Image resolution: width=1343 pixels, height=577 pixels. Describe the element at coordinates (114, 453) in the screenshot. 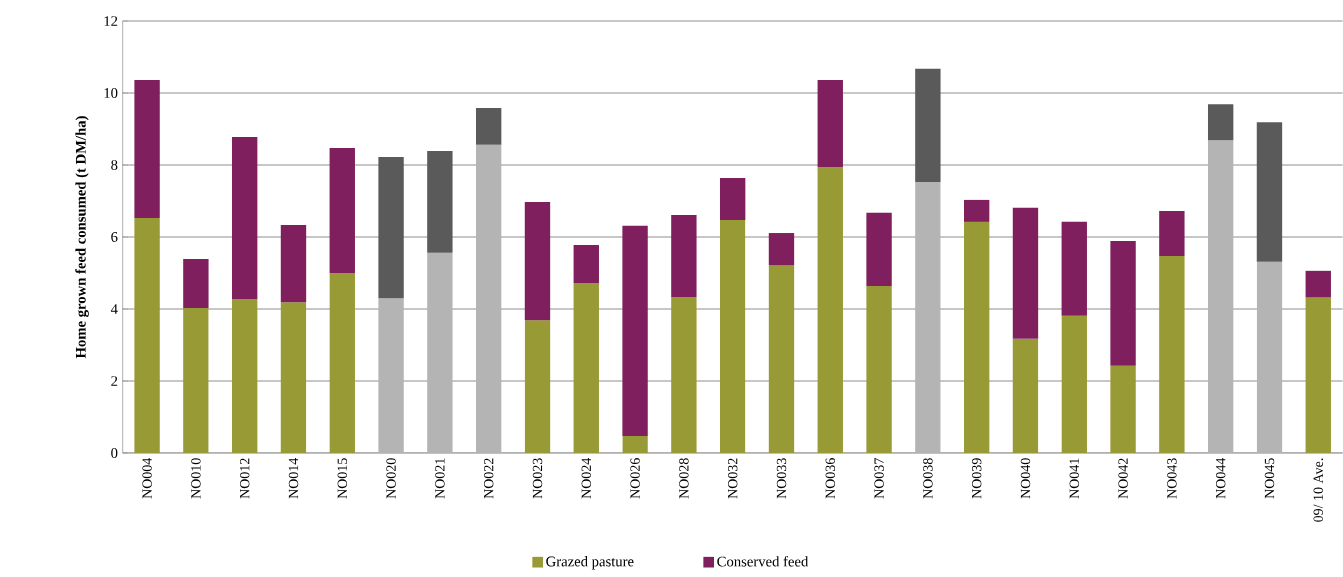

I see `y-tick-label: 0` at that location.